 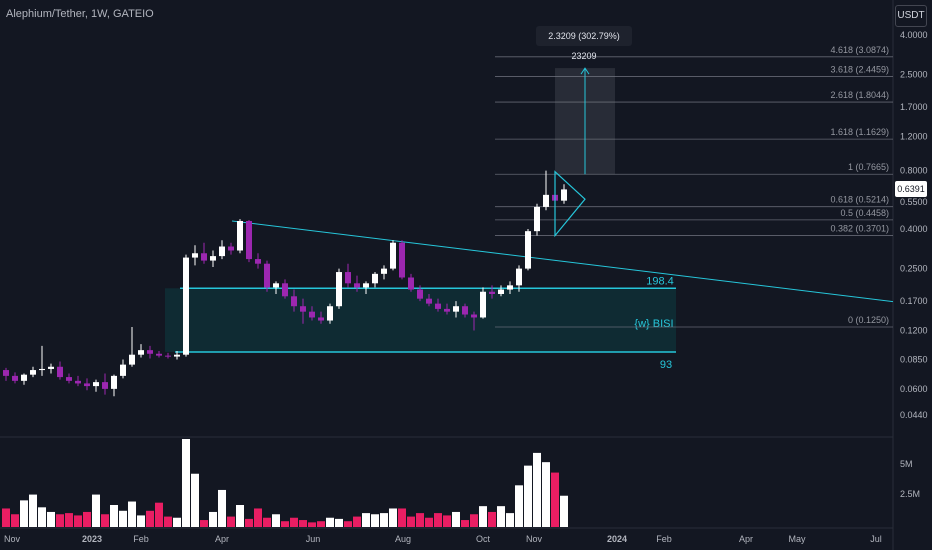 What do you see at coordinates (914, 35) in the screenshot?
I see `price-axis-tick: 4.0000` at bounding box center [914, 35].